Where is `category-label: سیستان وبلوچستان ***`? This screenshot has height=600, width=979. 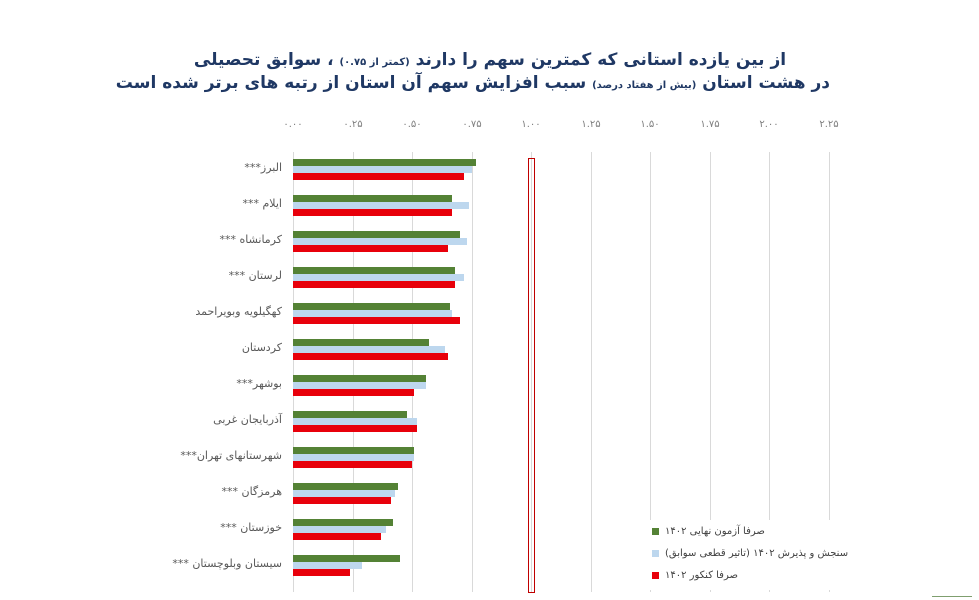 category-label: سیستان وبلوچستان *** is located at coordinates (227, 563).